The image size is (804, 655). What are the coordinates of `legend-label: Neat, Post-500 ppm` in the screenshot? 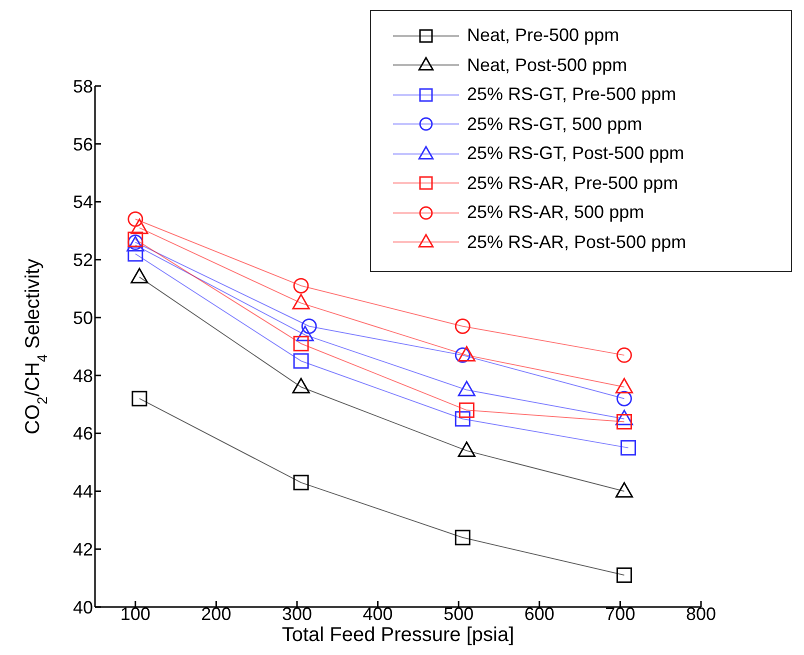 It's located at (547, 65).